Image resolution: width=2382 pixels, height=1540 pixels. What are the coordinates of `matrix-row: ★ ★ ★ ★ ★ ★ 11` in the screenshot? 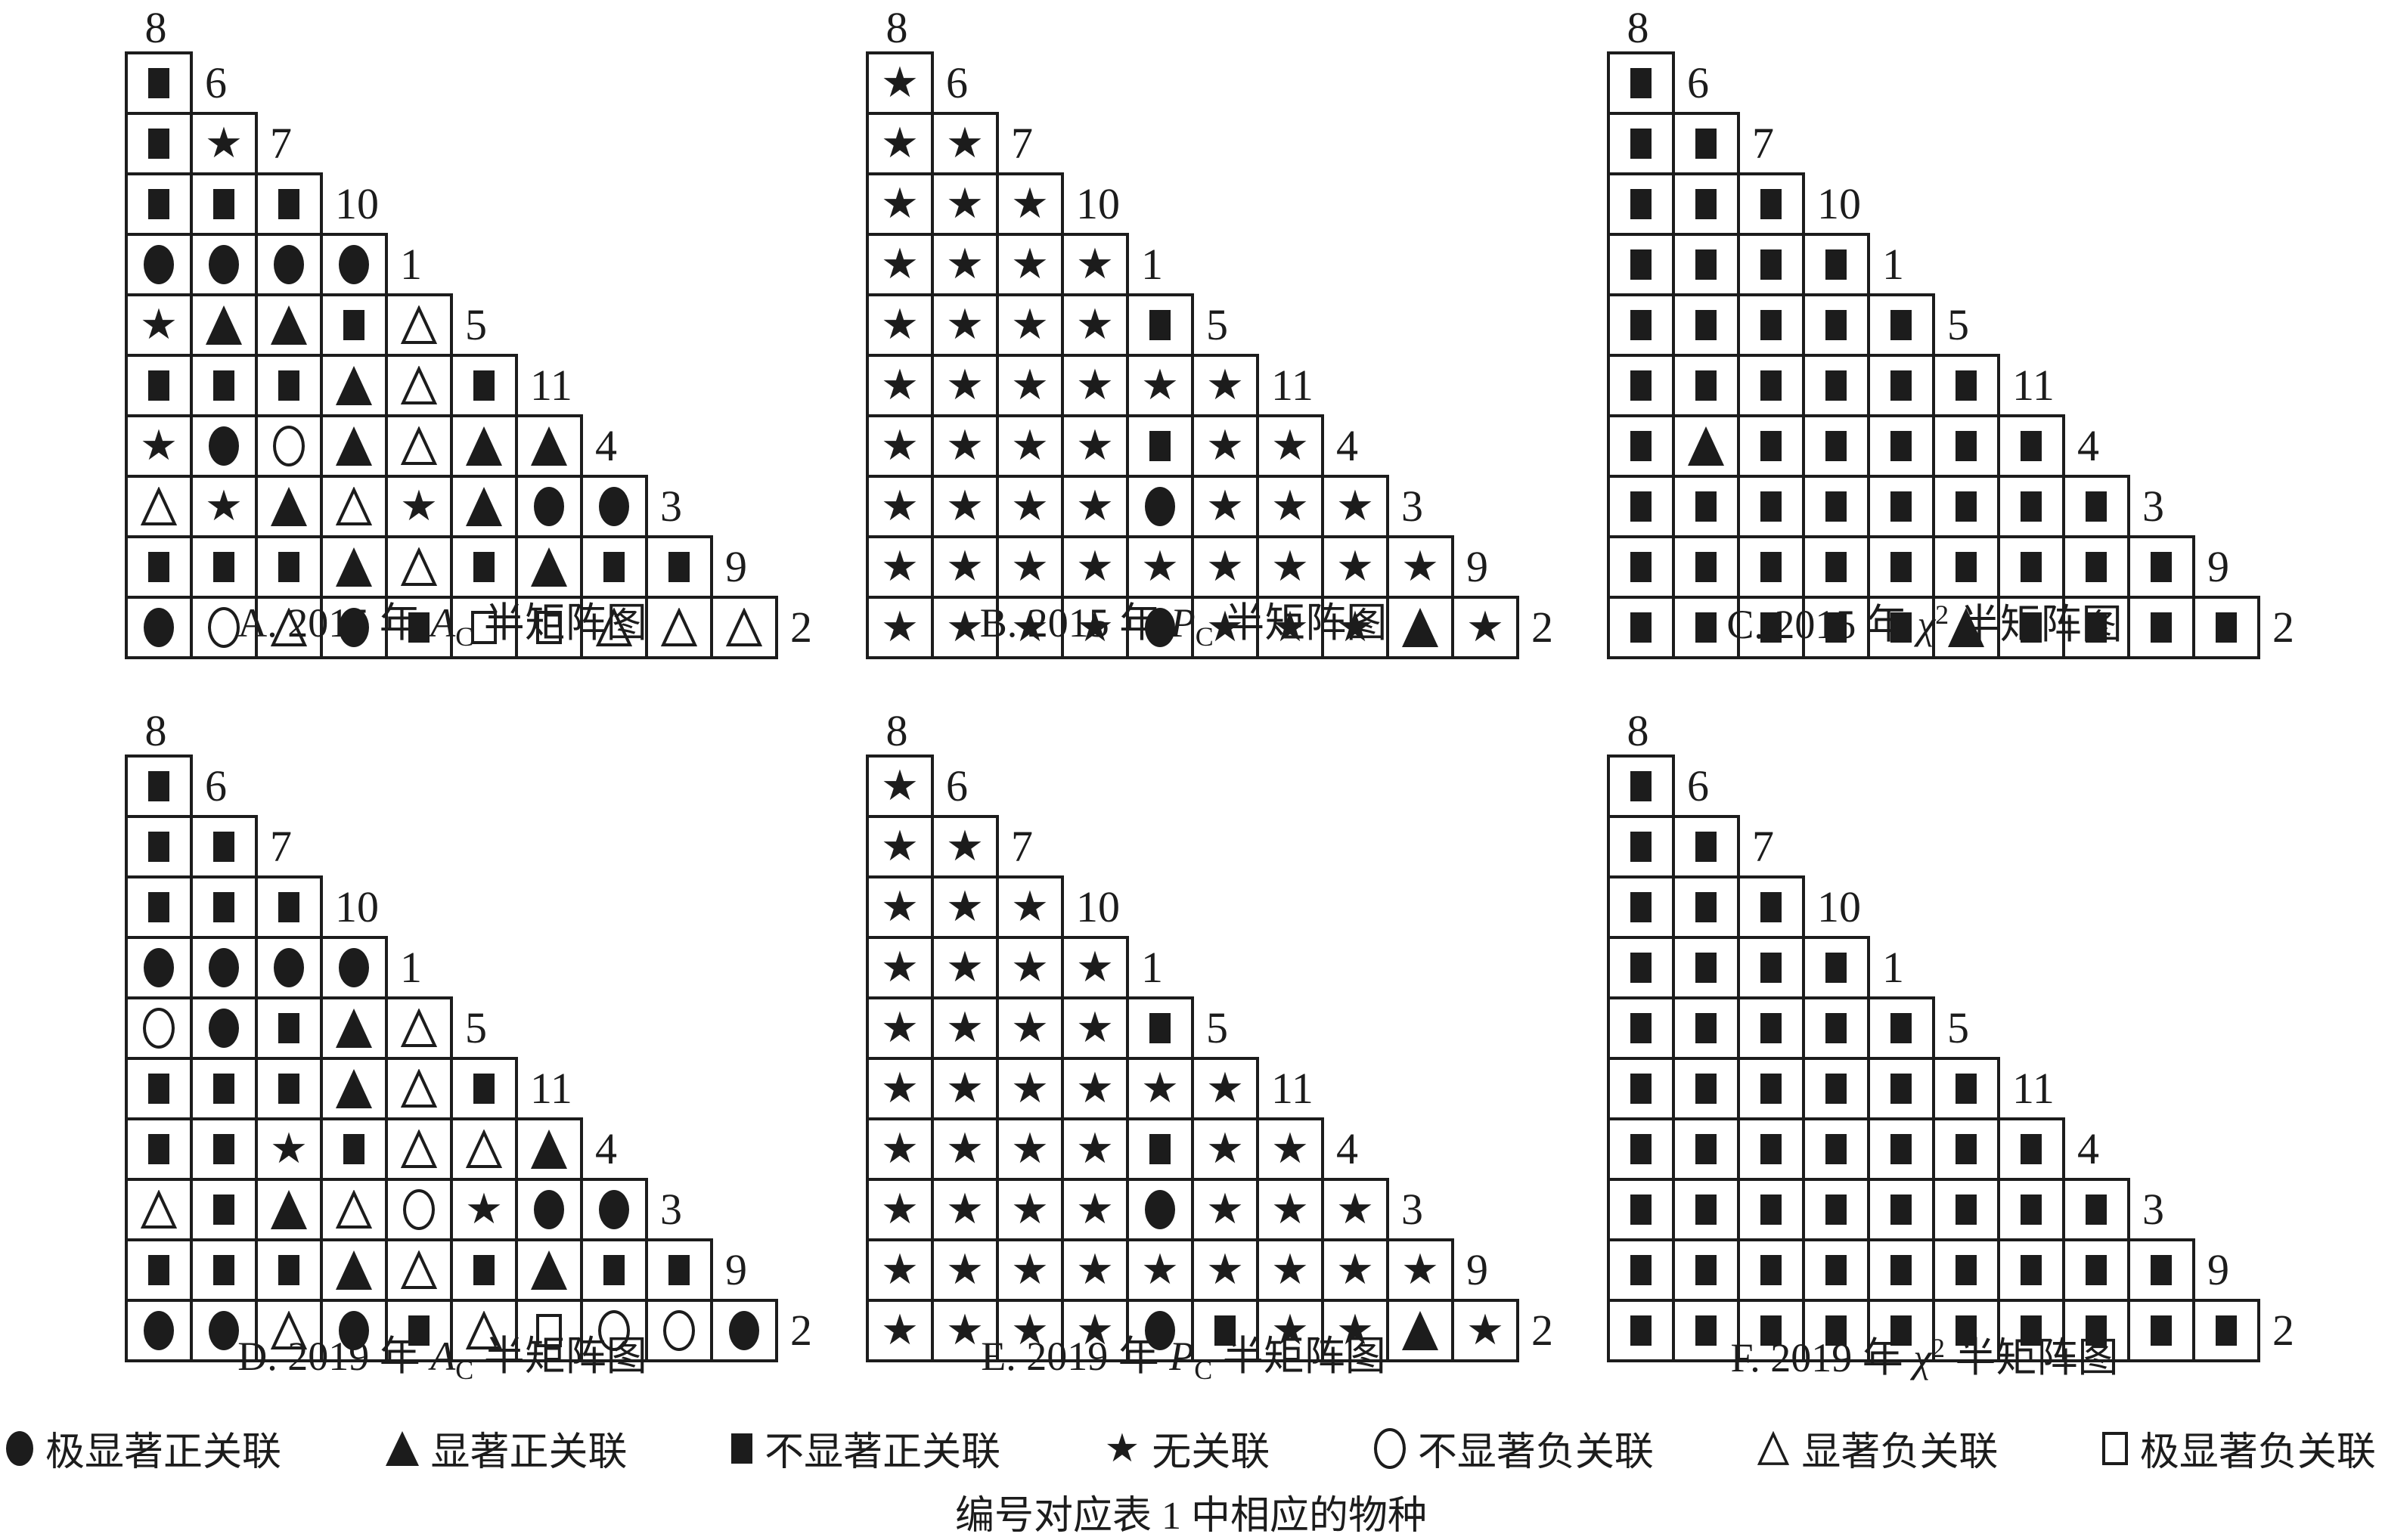 It's located at (1209, 385).